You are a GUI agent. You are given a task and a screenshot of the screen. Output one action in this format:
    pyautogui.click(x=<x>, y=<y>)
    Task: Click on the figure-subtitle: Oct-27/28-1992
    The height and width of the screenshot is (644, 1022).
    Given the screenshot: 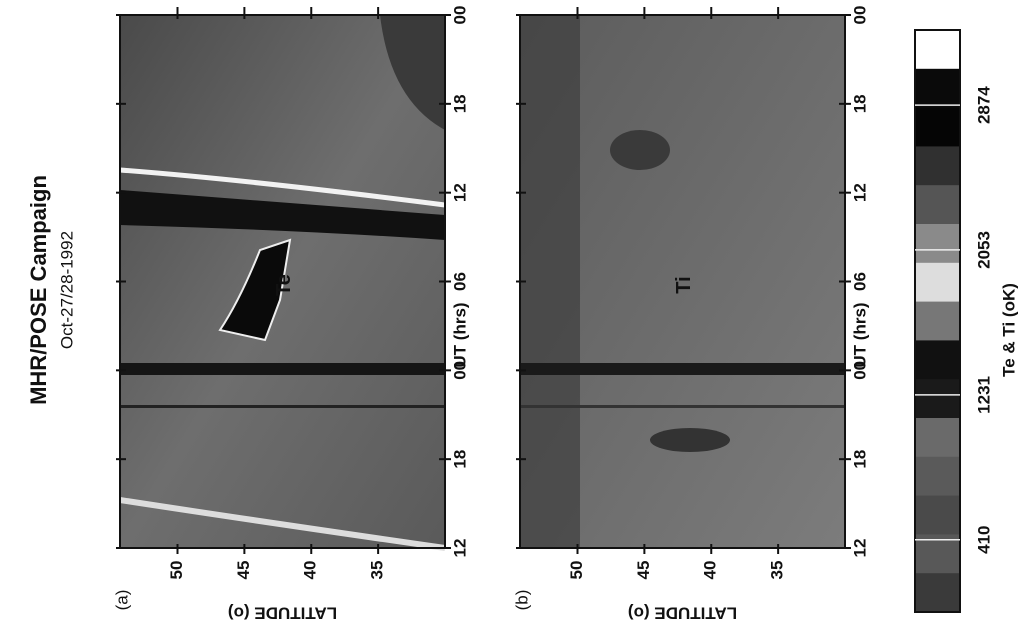 What is the action you would take?
    pyautogui.click(x=66, y=290)
    